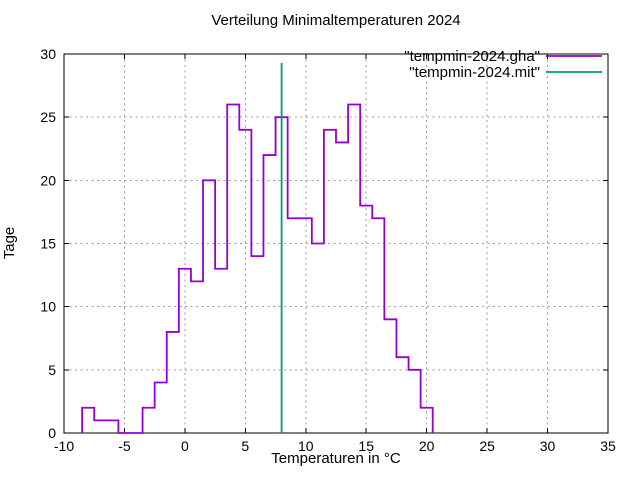  Describe the element at coordinates (124, 446) in the screenshot. I see `x-tick-label: -5` at that location.